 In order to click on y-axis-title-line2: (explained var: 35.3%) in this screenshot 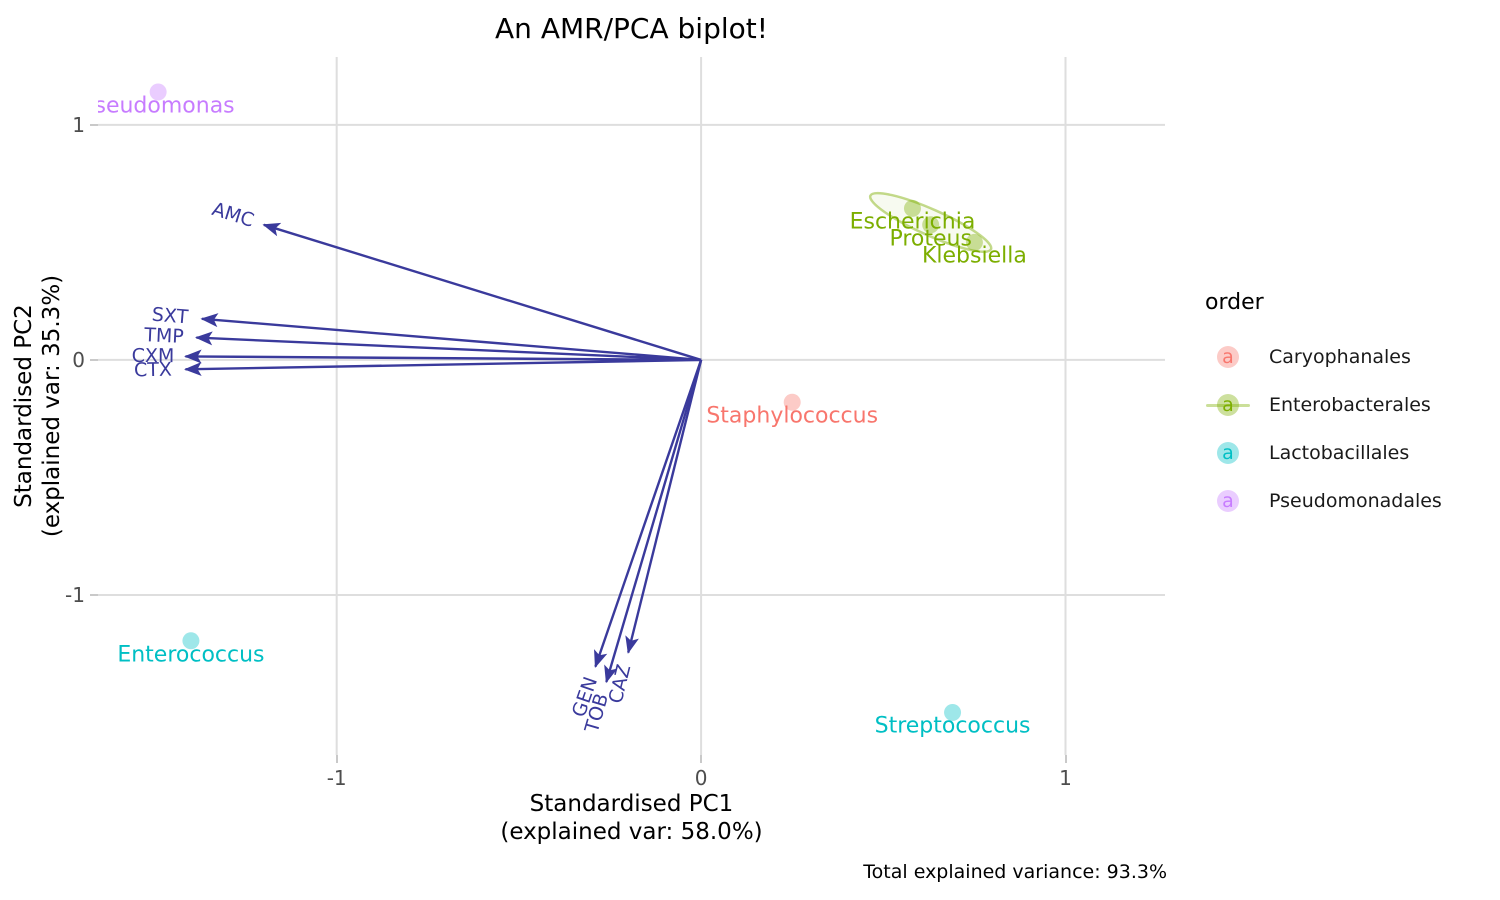, I will do `click(52, 406)`.